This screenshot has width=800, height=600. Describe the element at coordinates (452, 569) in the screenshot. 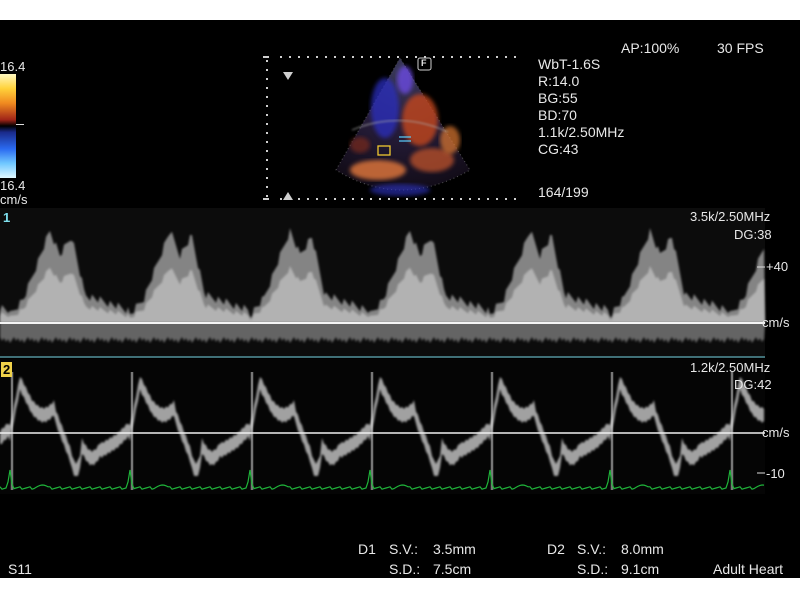

I see `d1-sd-value: 7.5cm` at that location.